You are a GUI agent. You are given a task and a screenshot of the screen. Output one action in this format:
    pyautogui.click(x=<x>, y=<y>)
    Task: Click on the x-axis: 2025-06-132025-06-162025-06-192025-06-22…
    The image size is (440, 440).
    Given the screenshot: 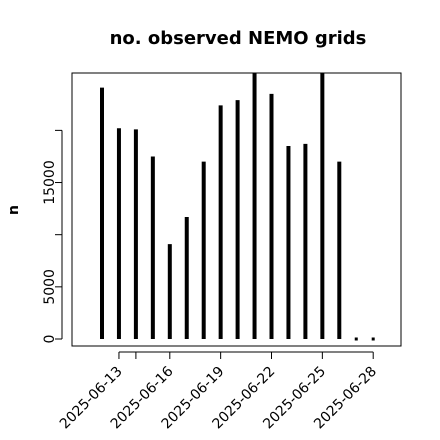 What is the action you would take?
    pyautogui.click(x=218, y=391)
    